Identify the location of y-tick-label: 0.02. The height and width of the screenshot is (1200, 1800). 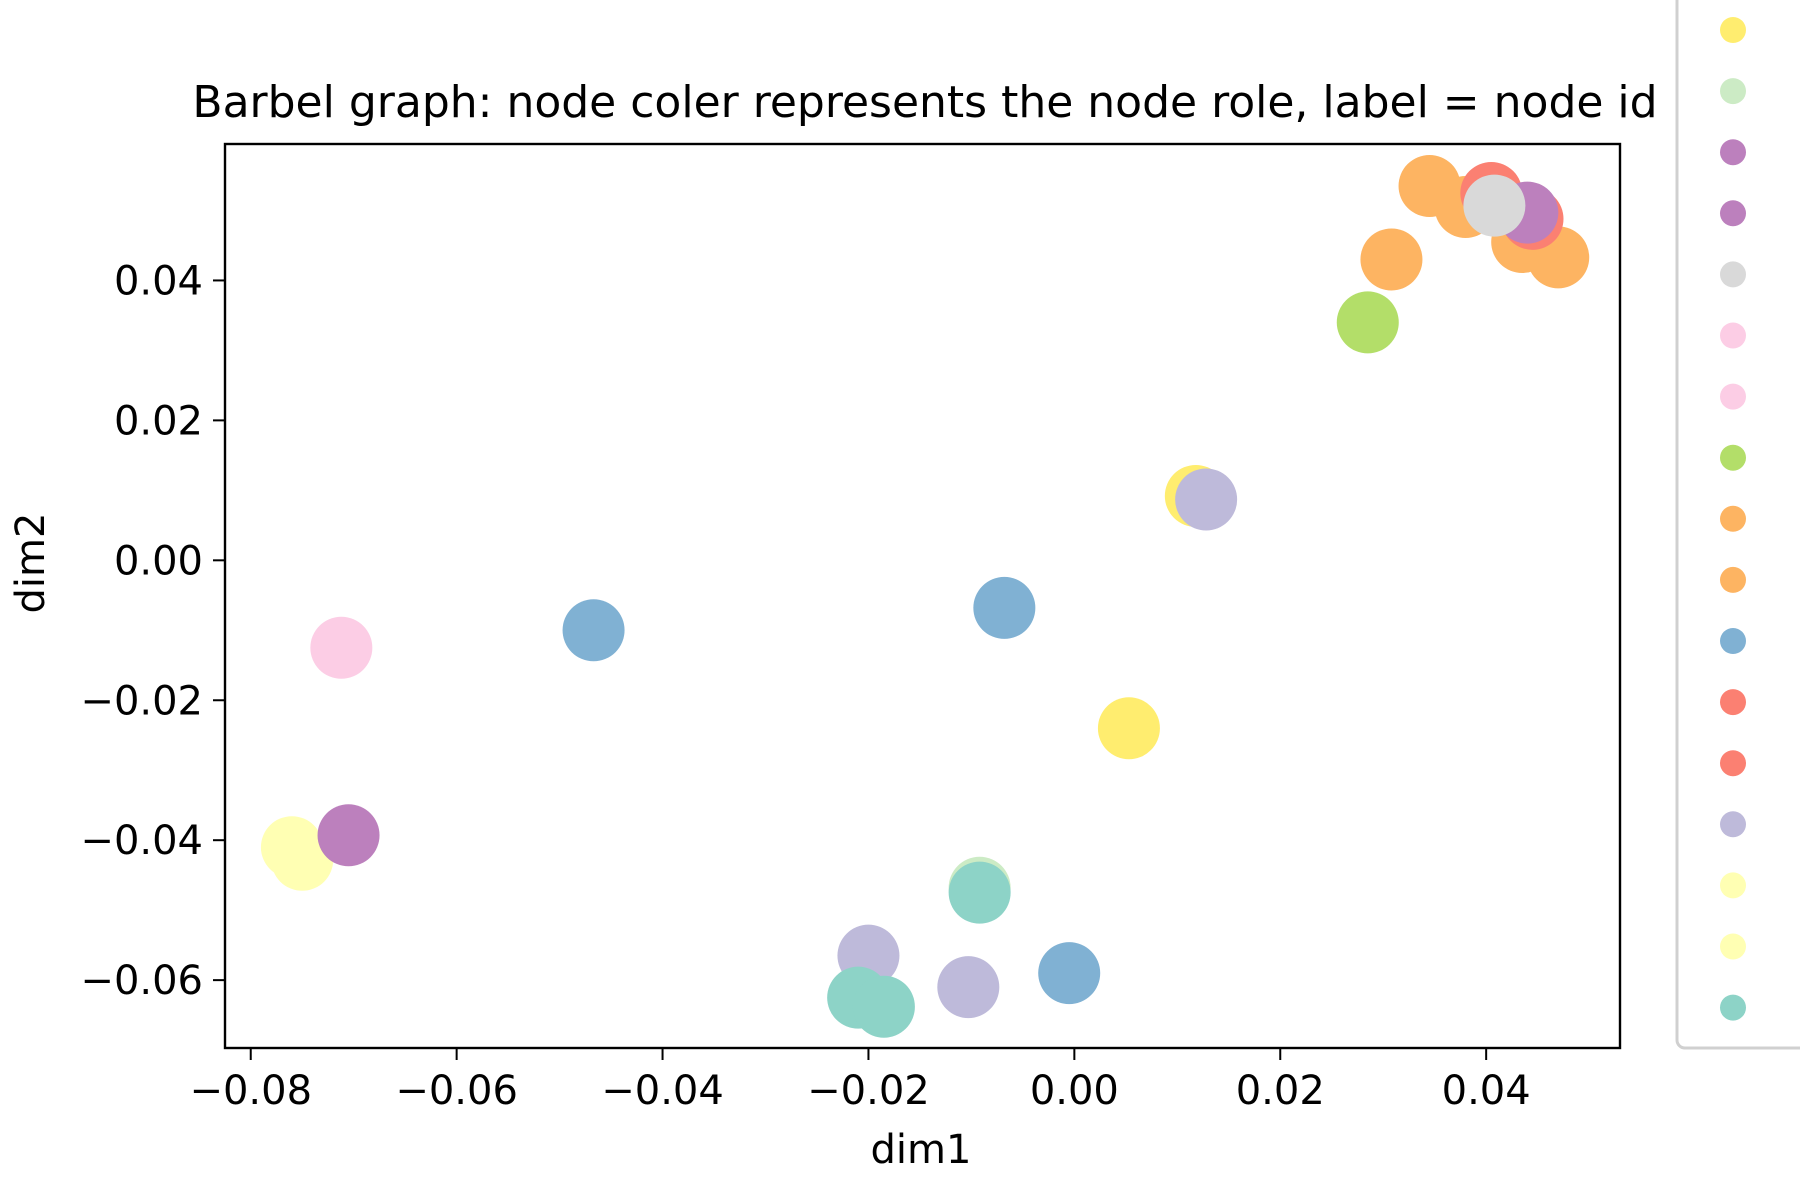
(158, 421).